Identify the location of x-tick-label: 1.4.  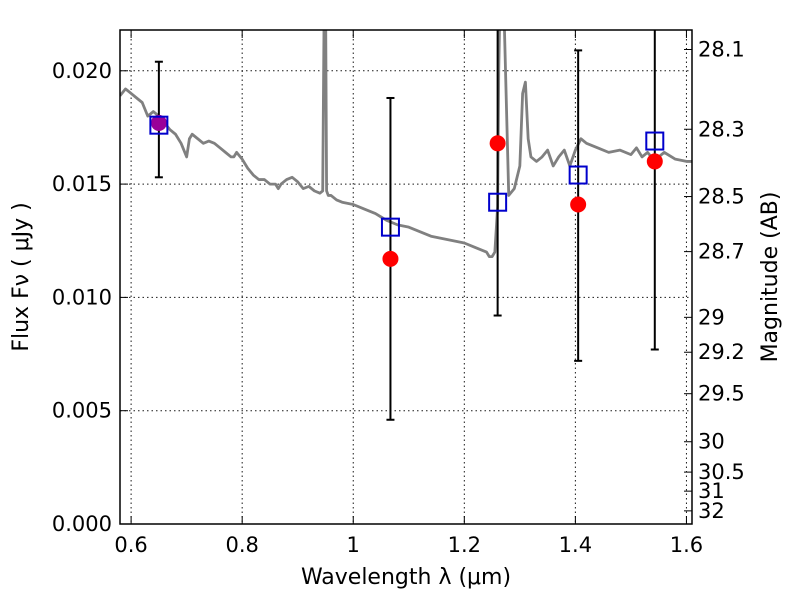
(575, 545).